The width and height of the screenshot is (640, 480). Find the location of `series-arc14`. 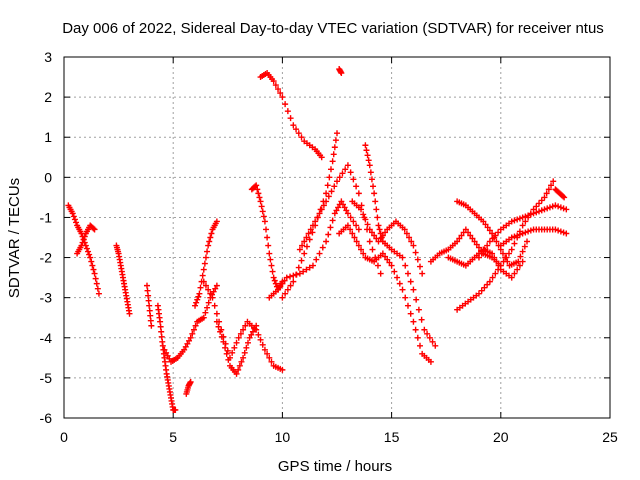

series-arc14 is located at coordinates (314, 249).